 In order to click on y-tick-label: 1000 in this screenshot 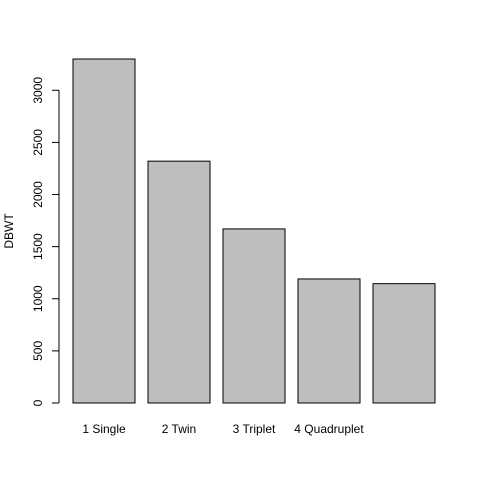, I will do `click(38, 298)`.